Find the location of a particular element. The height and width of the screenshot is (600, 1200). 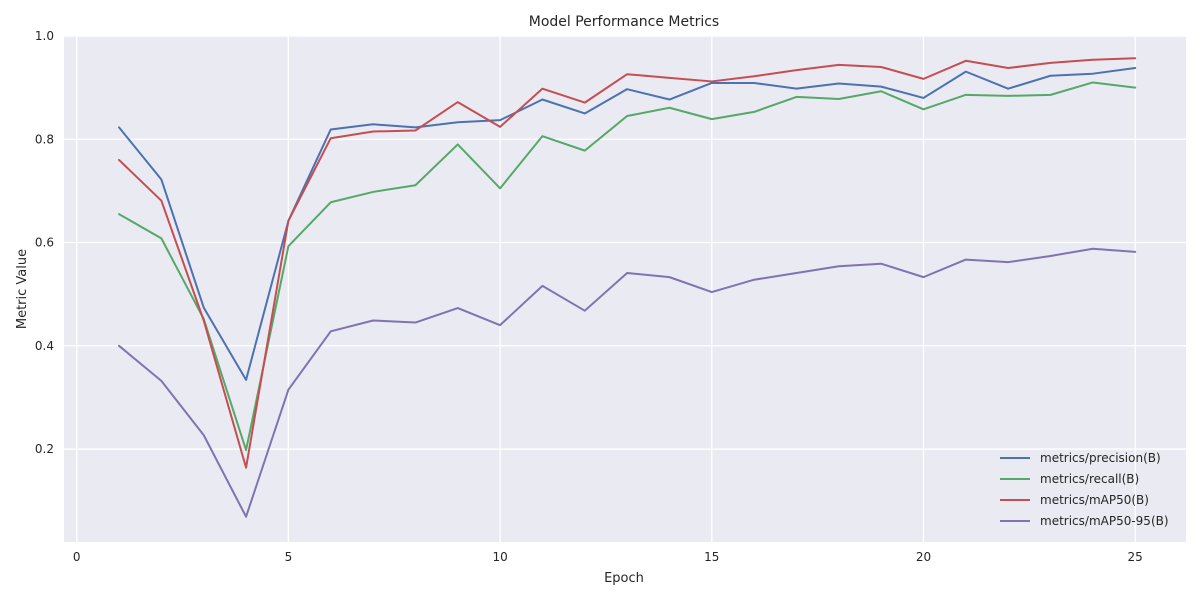

y-tick-label: 0.6 is located at coordinates (44, 243).